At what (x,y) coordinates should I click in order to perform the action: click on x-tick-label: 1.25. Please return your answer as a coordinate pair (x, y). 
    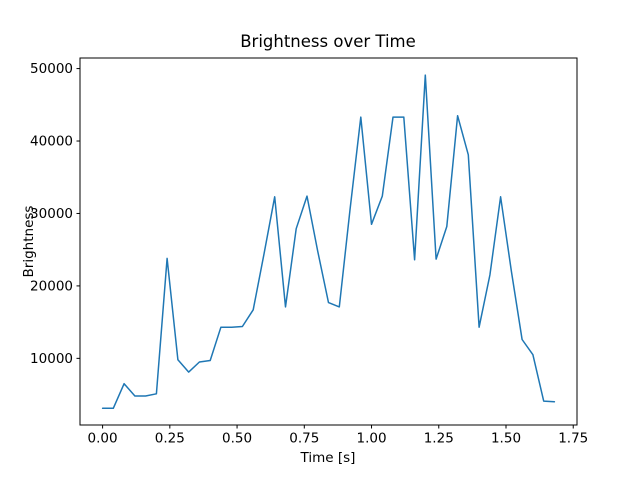
    Looking at the image, I should click on (439, 439).